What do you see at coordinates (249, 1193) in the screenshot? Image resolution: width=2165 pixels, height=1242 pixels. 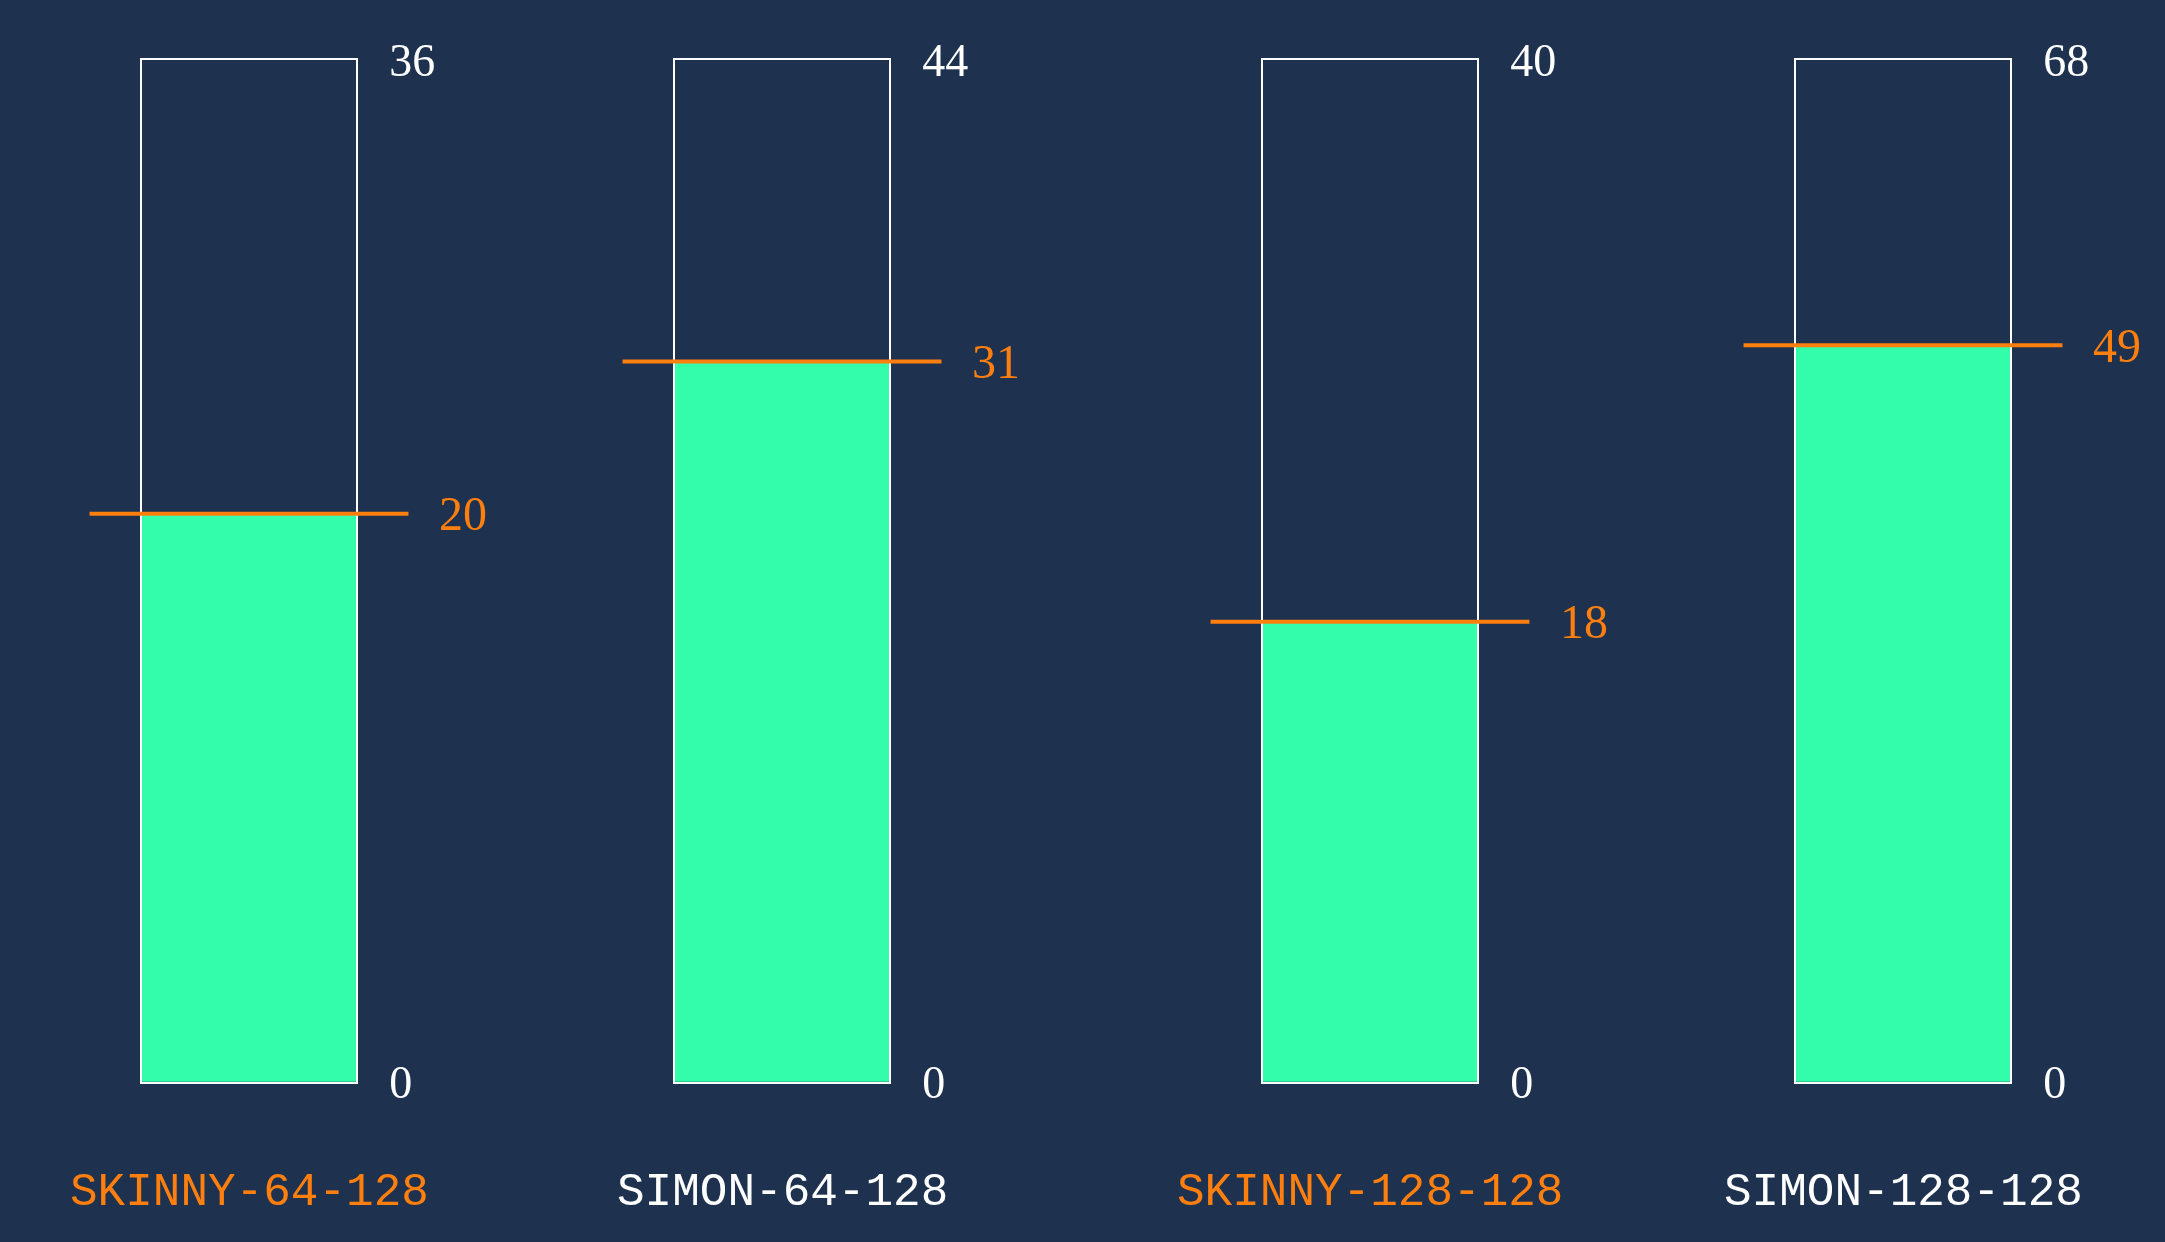 I see `x-axis-title: SKINNY-64-128` at bounding box center [249, 1193].